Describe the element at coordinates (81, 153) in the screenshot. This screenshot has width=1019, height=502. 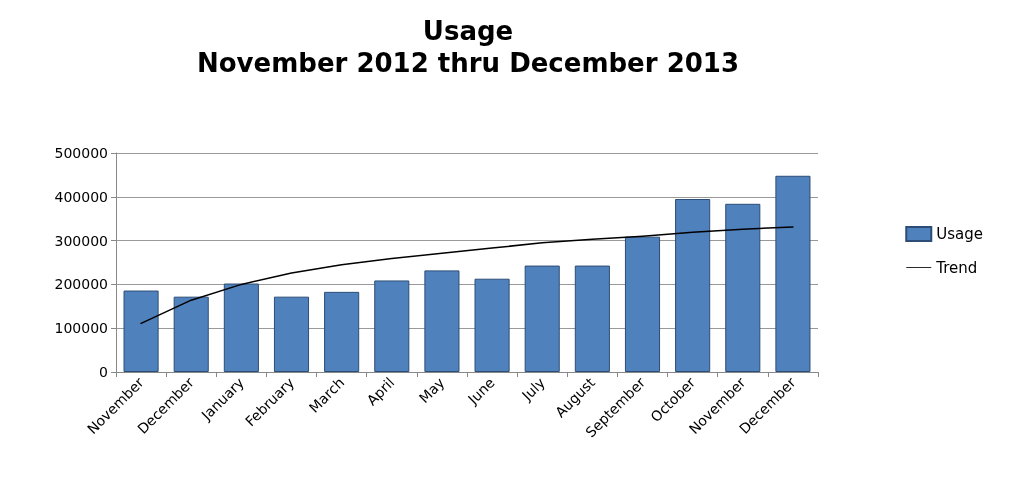
I see `y-tick-label: 500000` at that location.